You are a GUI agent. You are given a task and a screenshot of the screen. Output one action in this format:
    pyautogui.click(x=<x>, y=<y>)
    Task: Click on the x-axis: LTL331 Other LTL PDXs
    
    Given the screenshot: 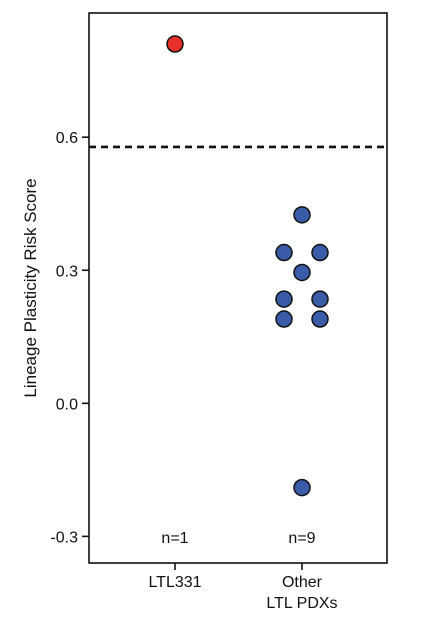 What is the action you would take?
    pyautogui.click(x=243, y=587)
    